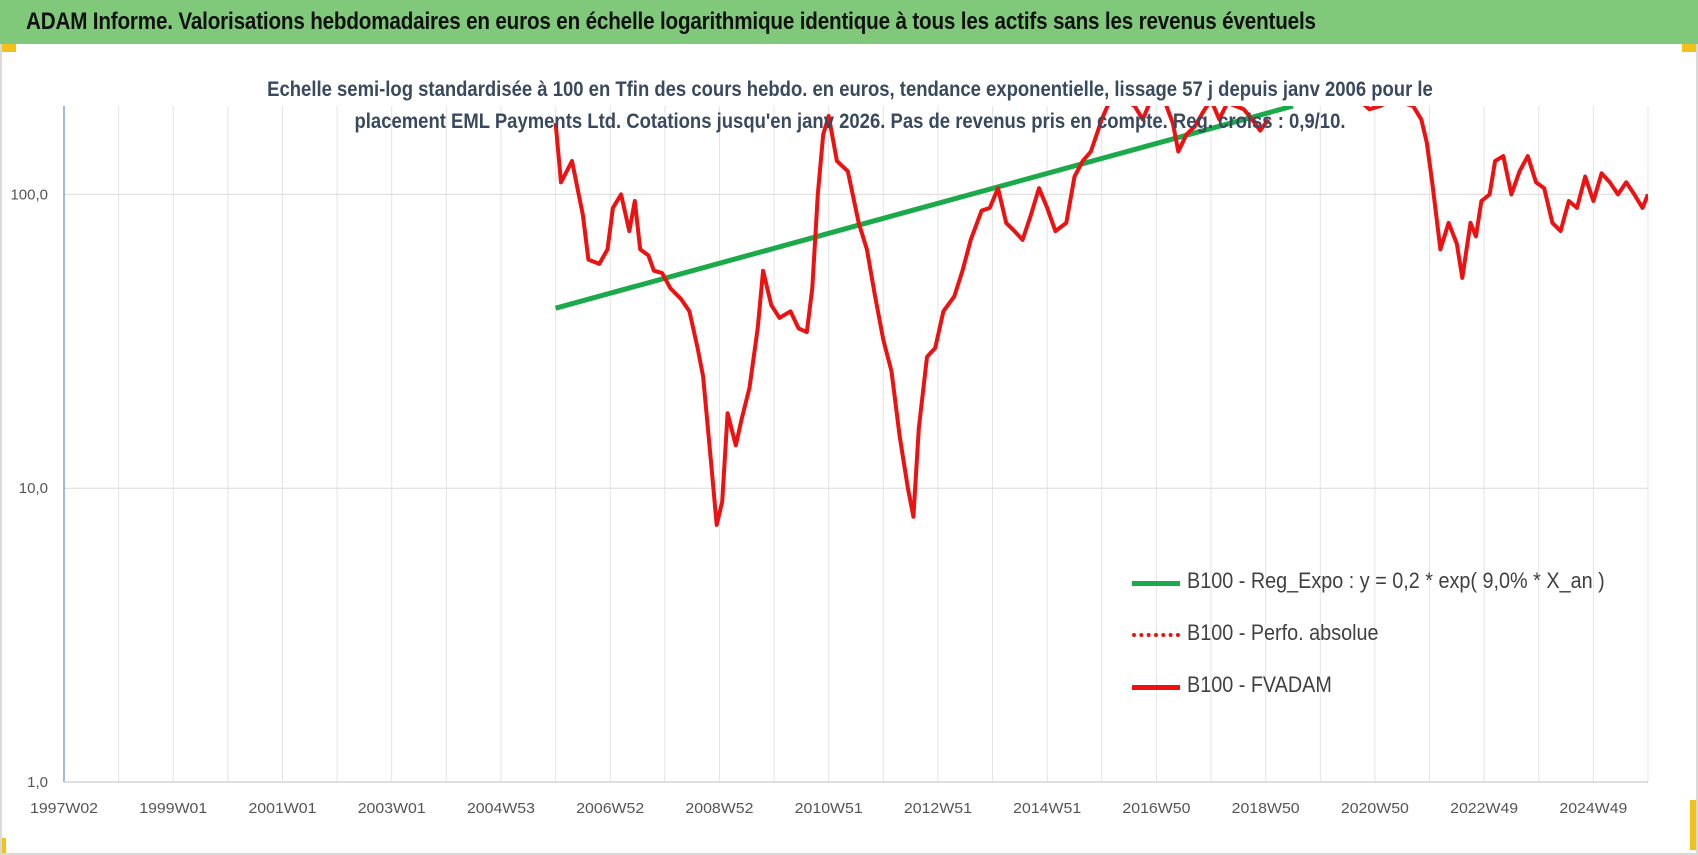  I want to click on y-tick-label: 100,0, so click(29, 194).